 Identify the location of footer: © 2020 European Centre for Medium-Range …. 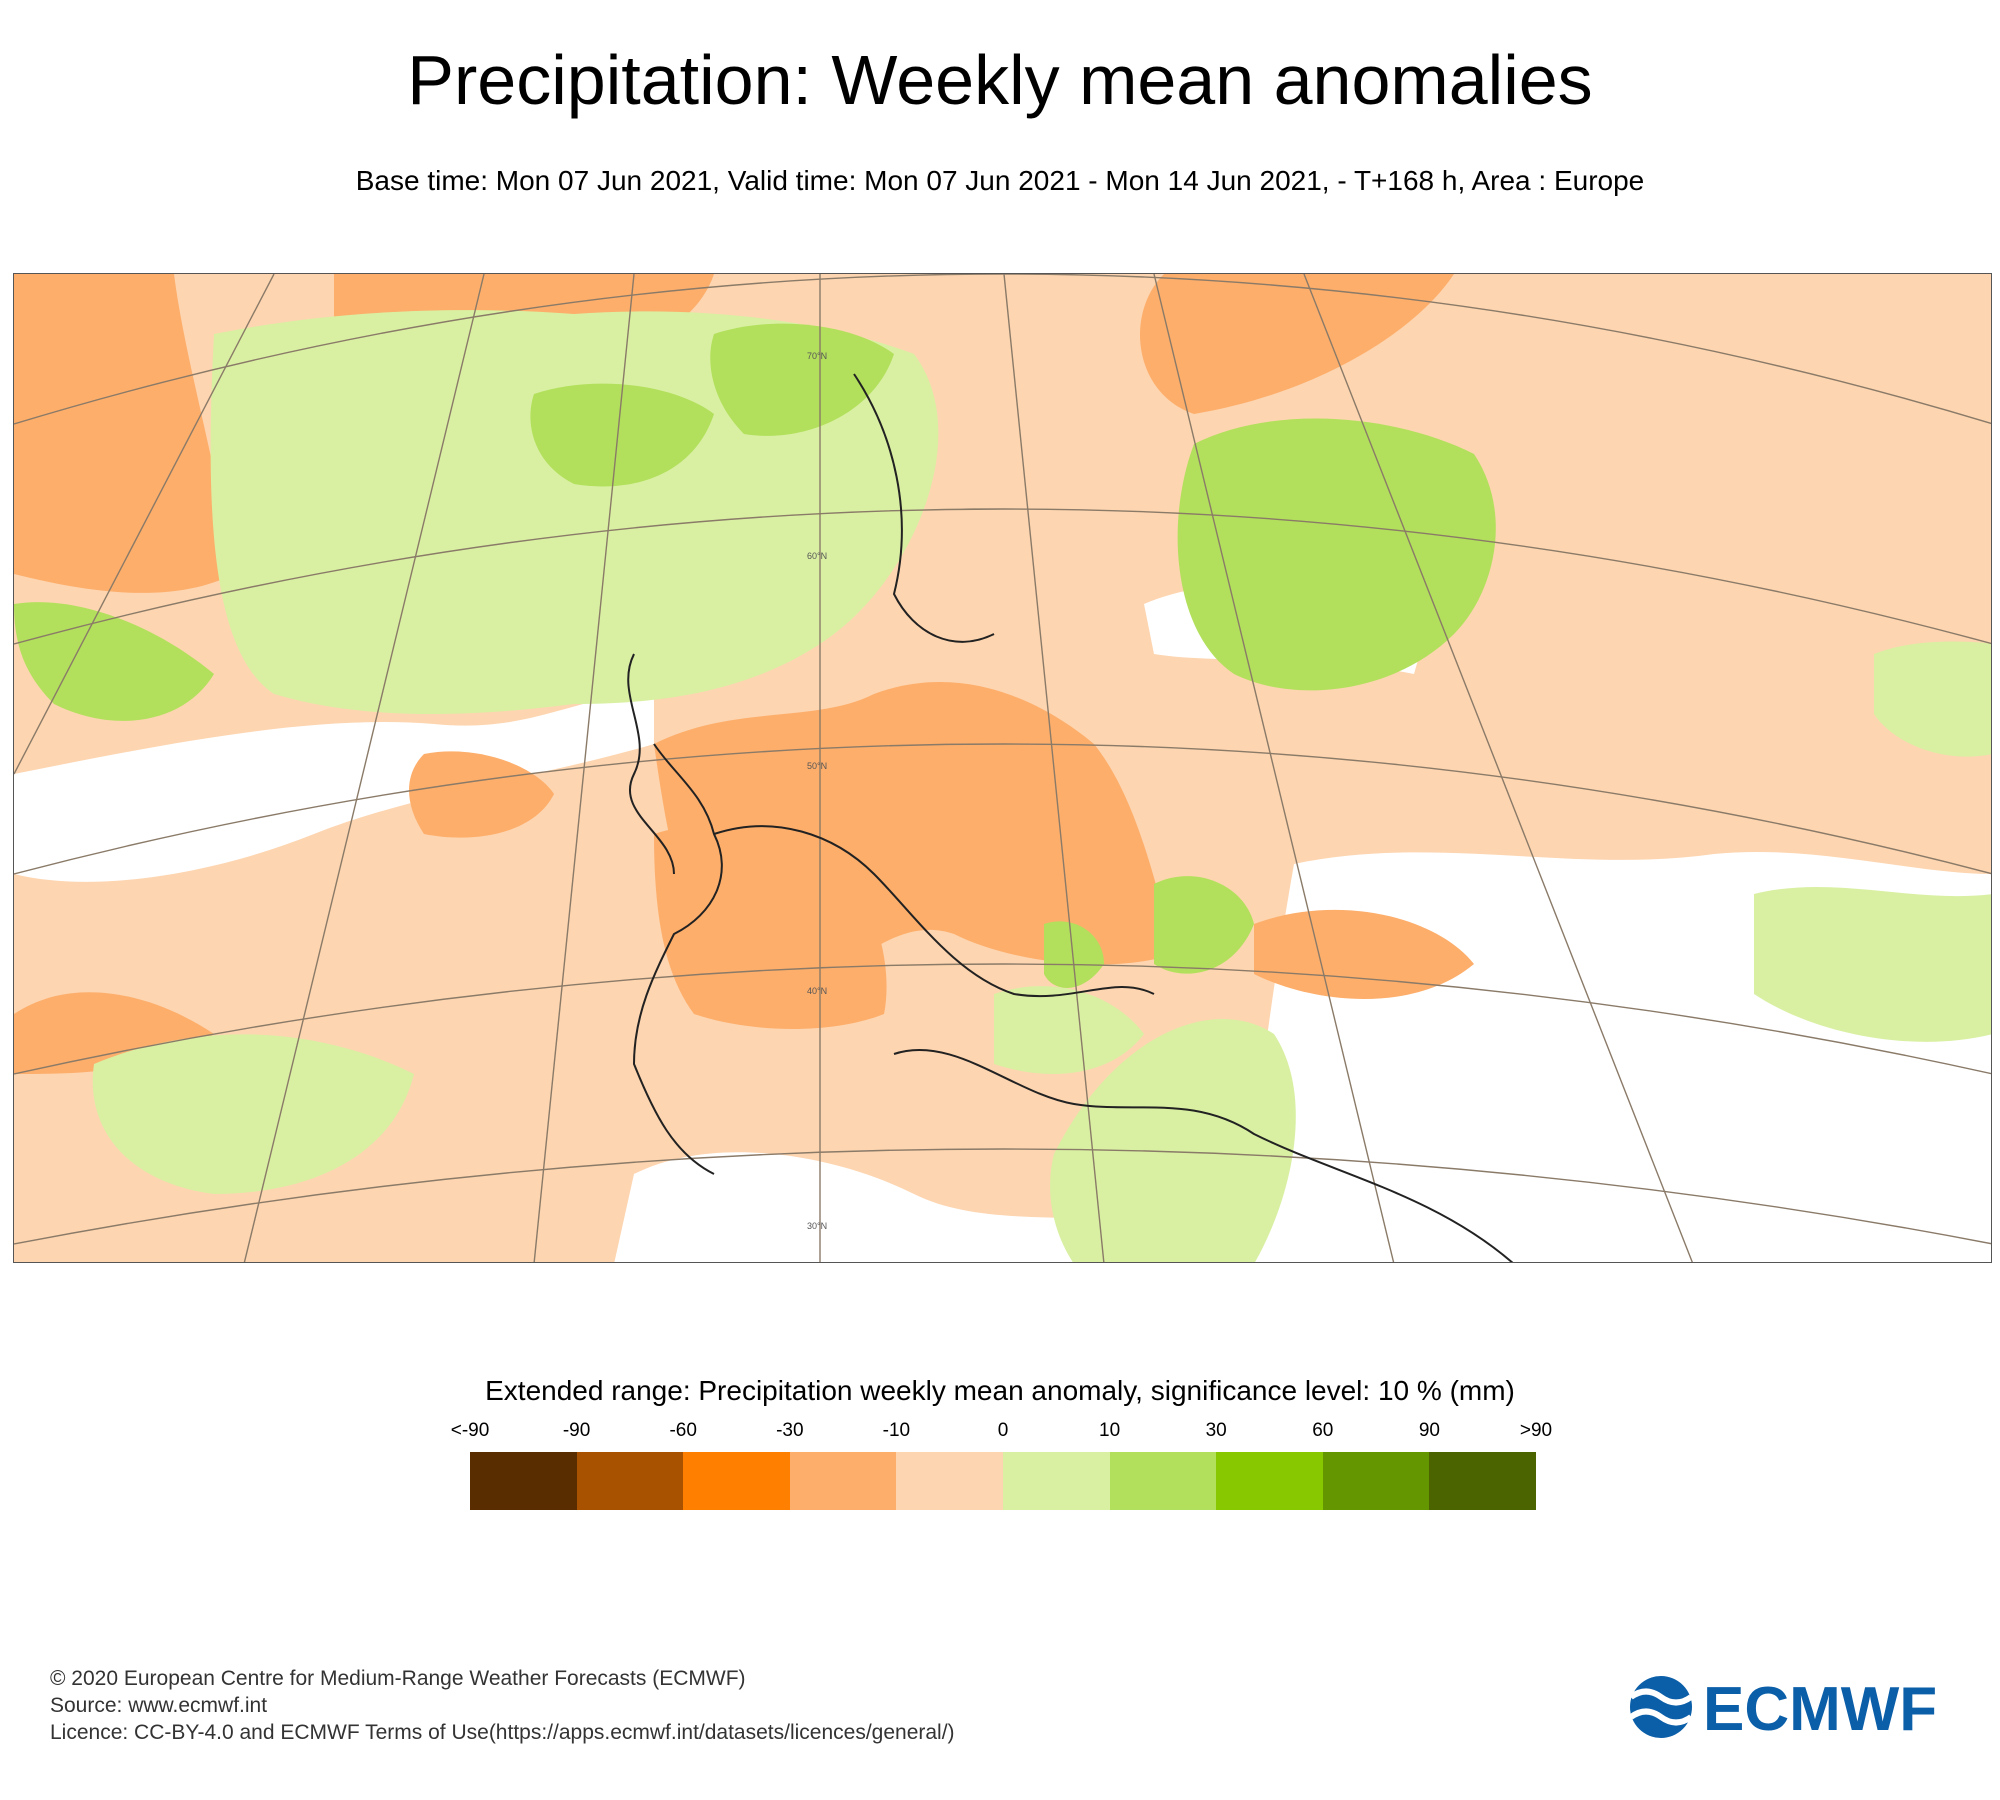
(502, 1705).